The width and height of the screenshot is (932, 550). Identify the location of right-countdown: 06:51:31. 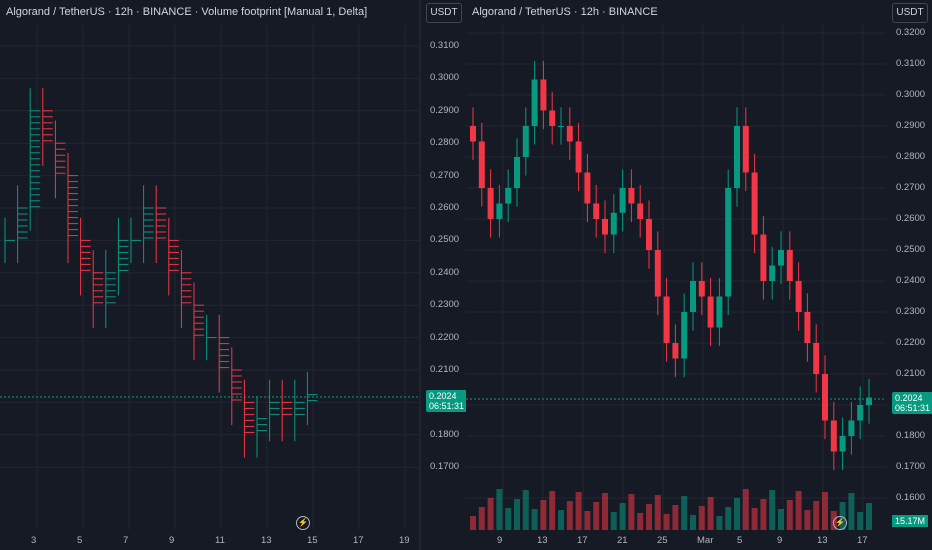
(913, 408).